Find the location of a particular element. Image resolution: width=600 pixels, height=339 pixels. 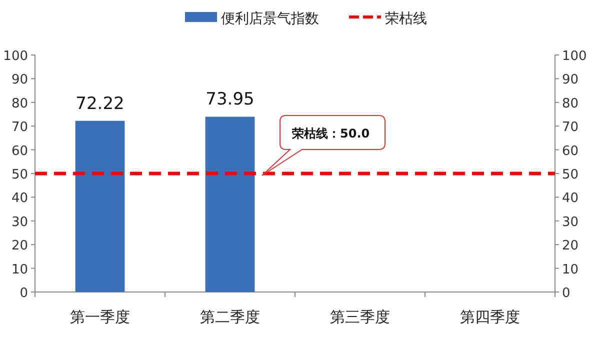

data-label: 73.95 is located at coordinates (230, 100).